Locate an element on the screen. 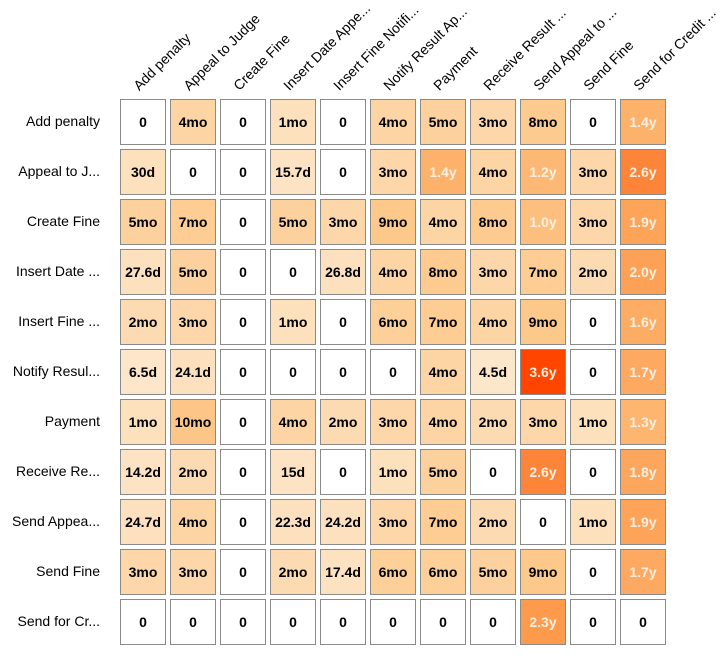 Image resolution: width=716 pixels, height=655 pixels. row-label: Payment is located at coordinates (72, 421).